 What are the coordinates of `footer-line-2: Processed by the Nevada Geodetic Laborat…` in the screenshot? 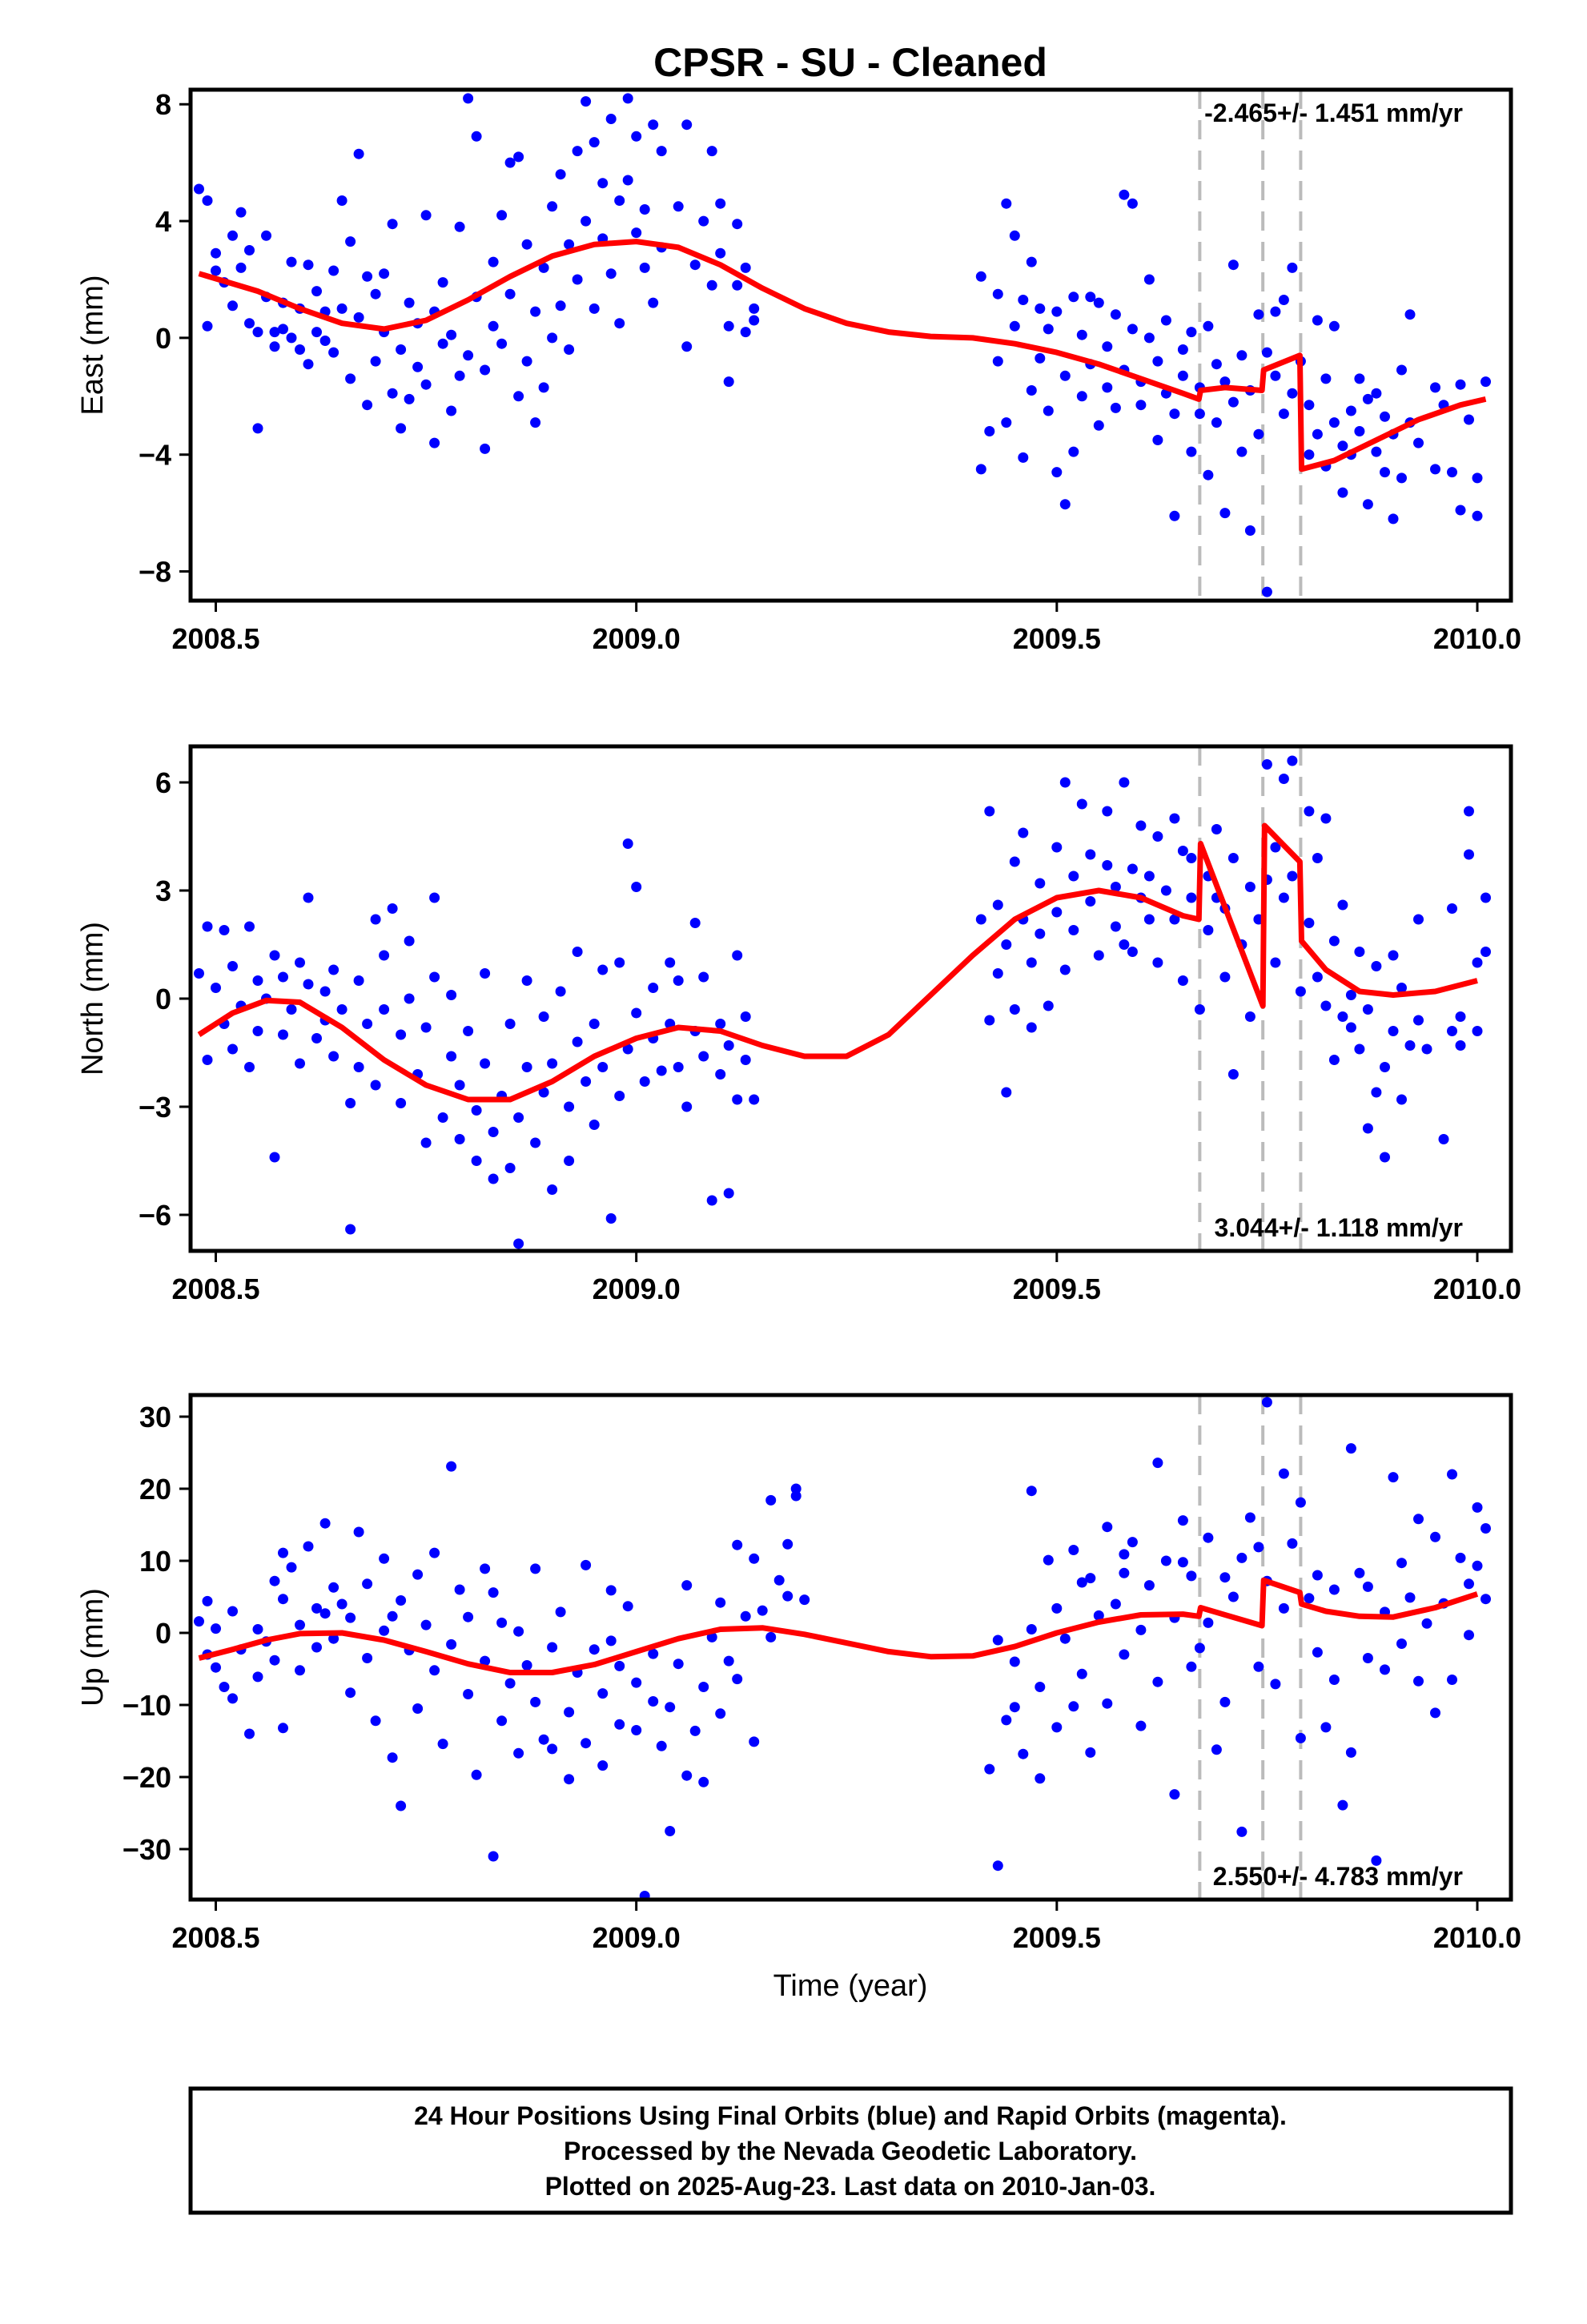 It's located at (851, 2151).